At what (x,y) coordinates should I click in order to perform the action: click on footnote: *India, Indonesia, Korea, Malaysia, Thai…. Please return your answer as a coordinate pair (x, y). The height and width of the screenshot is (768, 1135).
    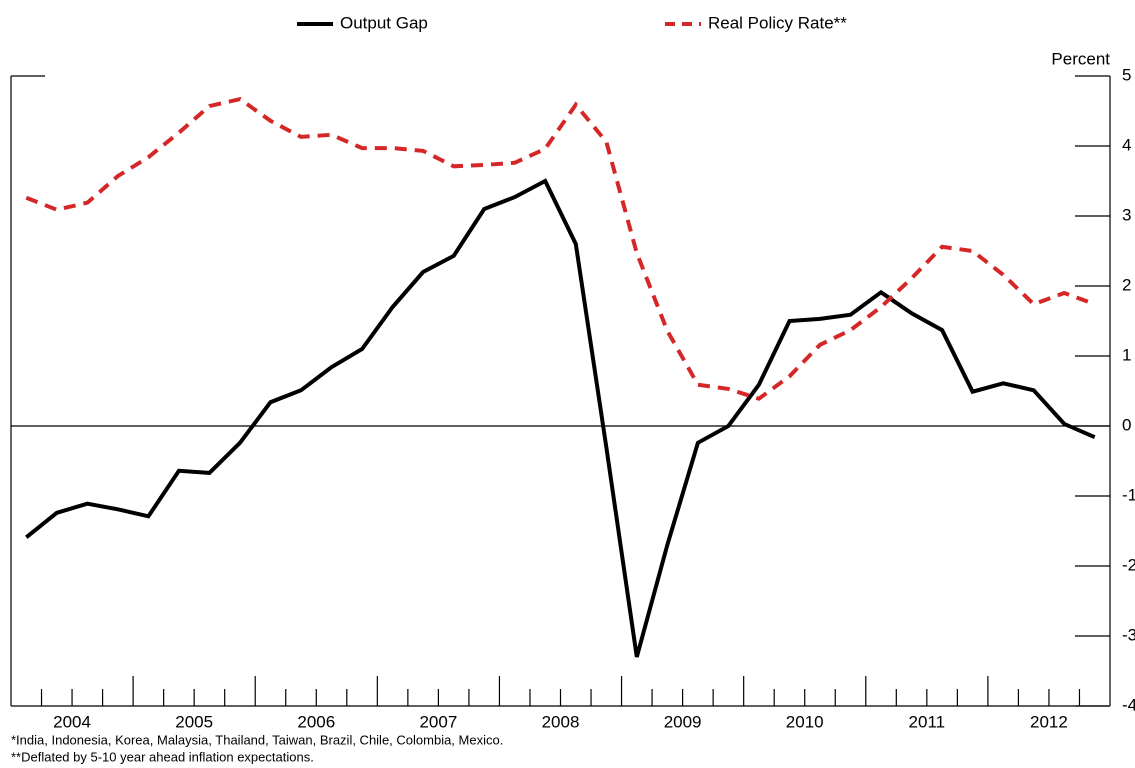
    Looking at the image, I should click on (257, 739).